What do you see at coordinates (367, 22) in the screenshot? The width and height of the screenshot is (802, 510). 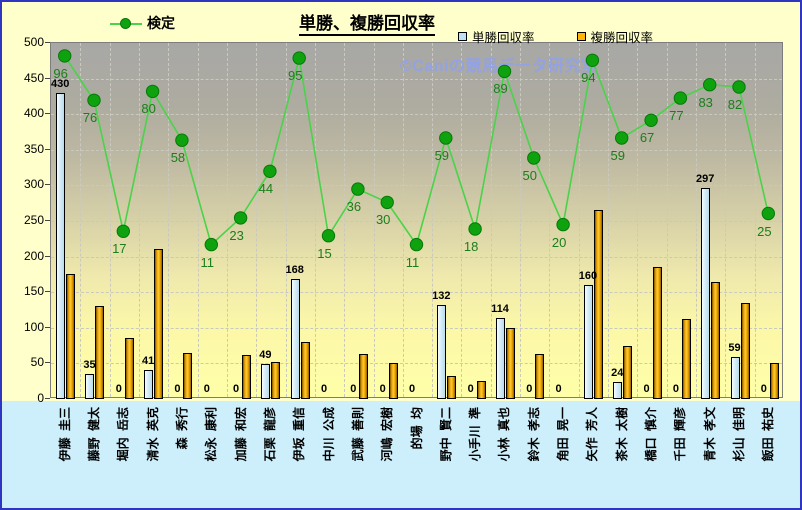 I see `chart-title: 単勝、複勝回収率` at bounding box center [367, 22].